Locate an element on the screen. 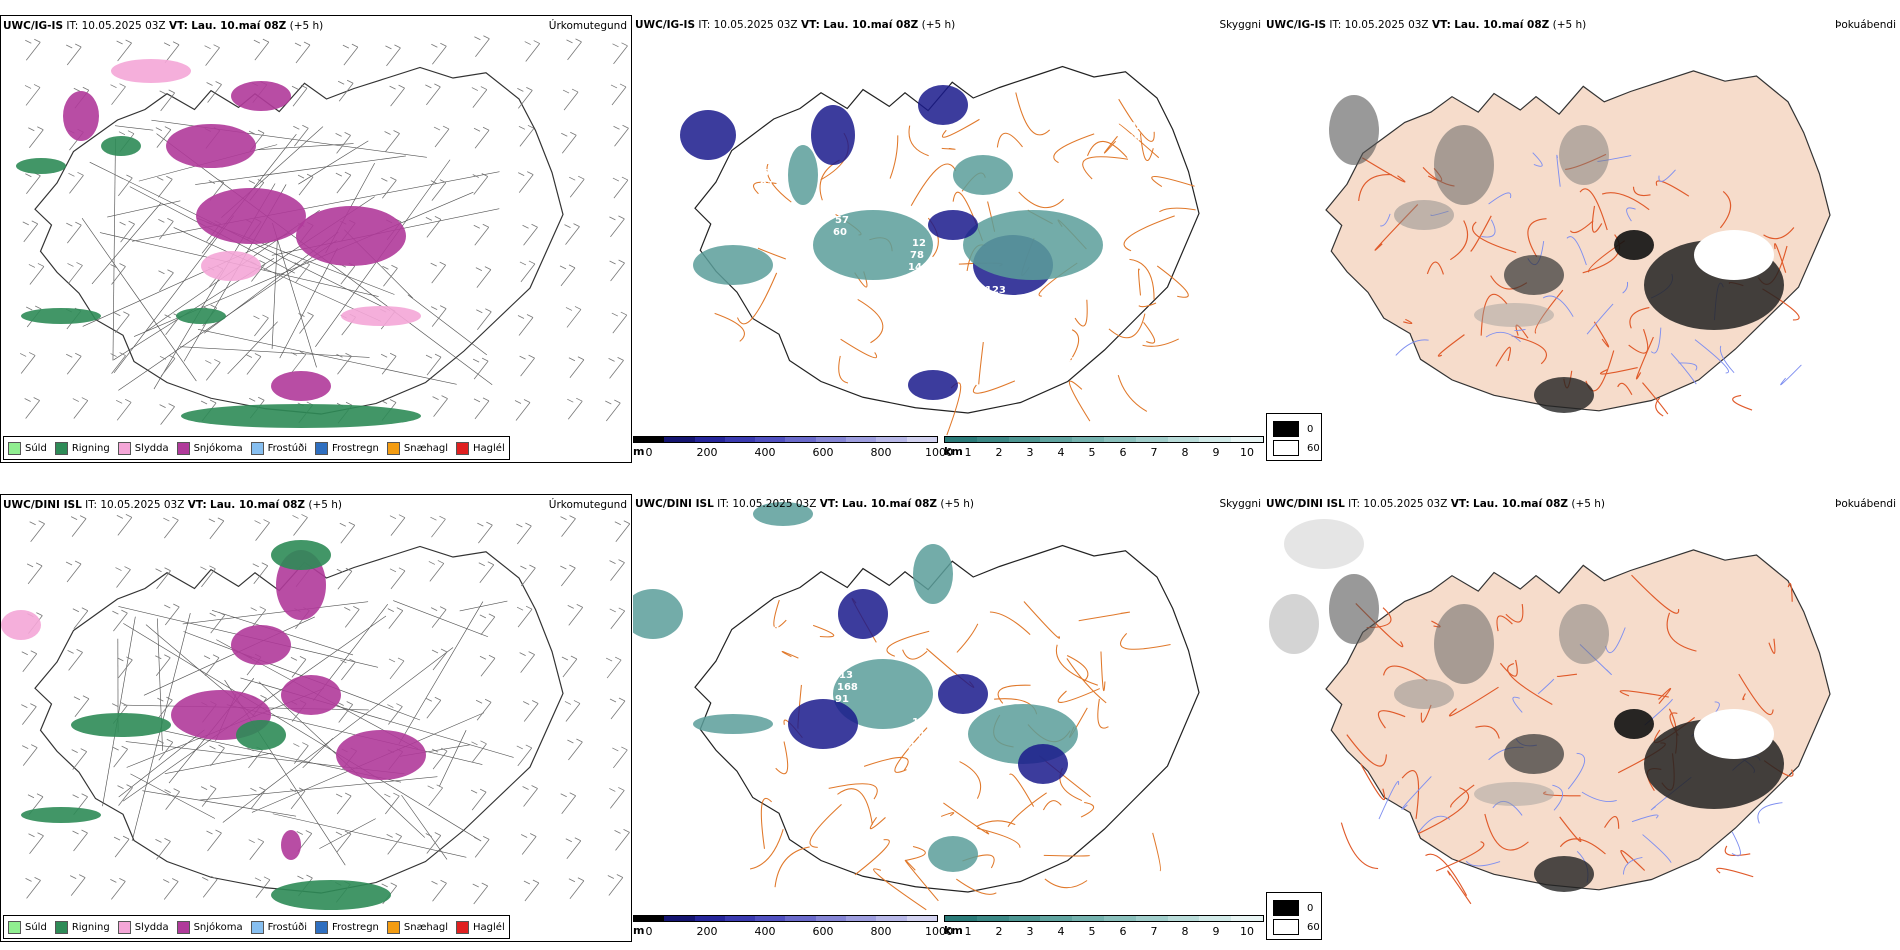 Image resolution: width=1900 pixels, height=950 pixels. visibility-colorbar-1: km 1 2 3 4 5 6 7 8 9 10 is located at coordinates (1104, 452).